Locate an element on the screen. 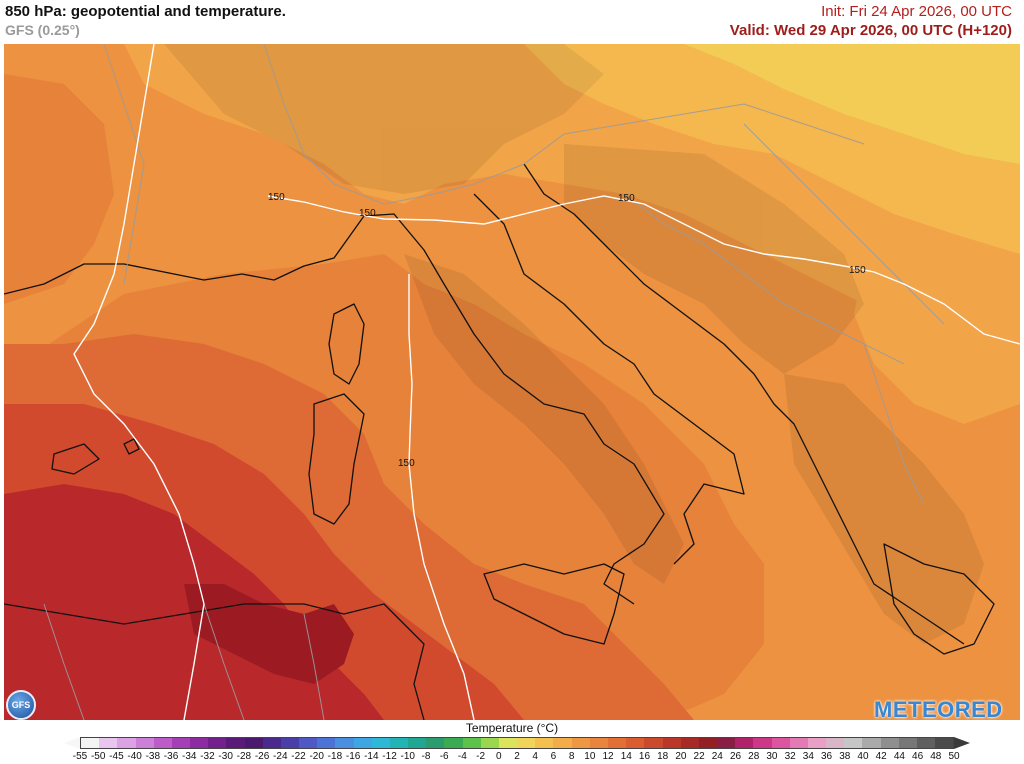 This screenshot has height=764, width=1024. legend-tick-label: -12 is located at coordinates (389, 756).